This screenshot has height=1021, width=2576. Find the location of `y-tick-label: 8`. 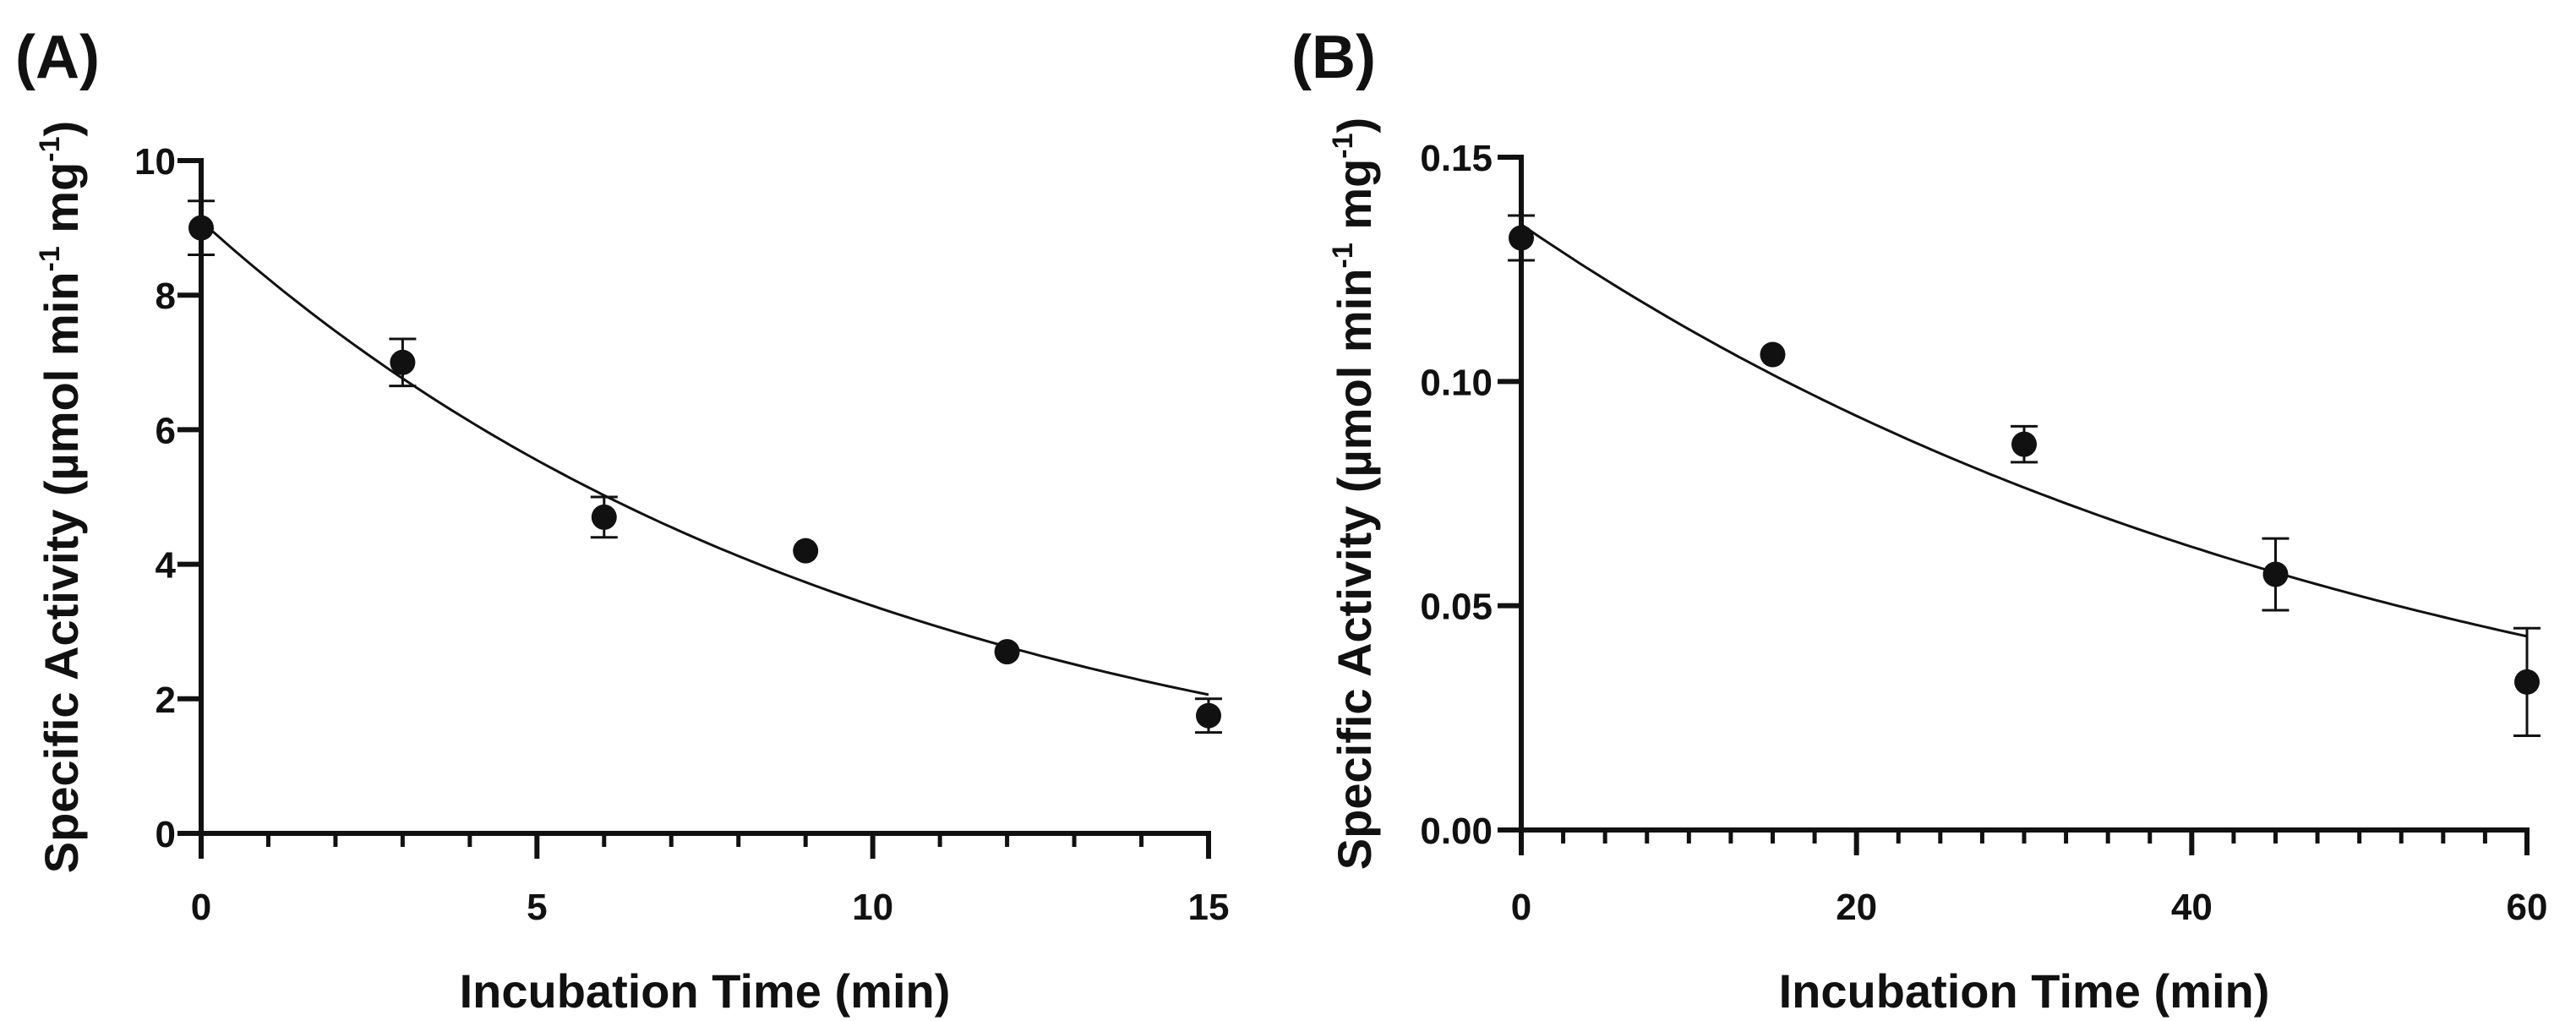

y-tick-label: 8 is located at coordinates (166, 296).